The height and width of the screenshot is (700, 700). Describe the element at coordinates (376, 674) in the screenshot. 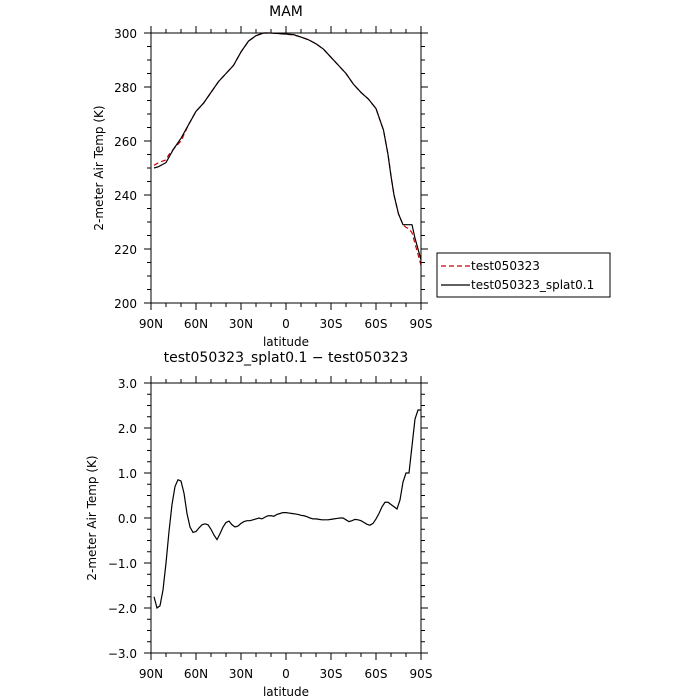

I see `bottom-xtick-label: 60S` at that location.